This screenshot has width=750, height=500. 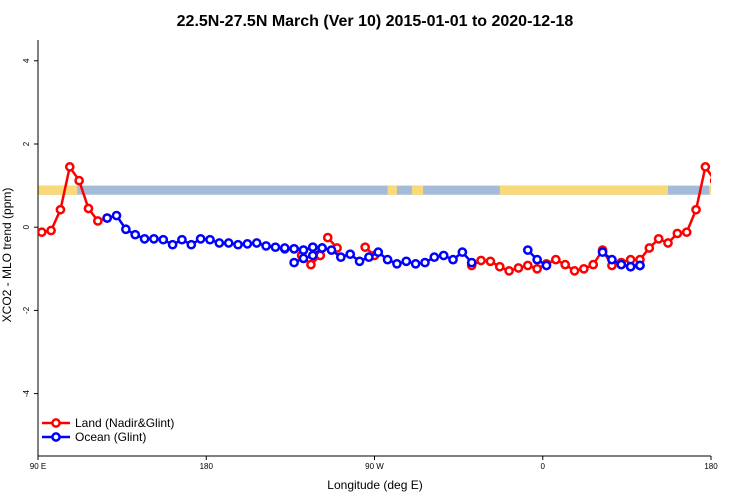 I want to click on land-ocean-band, so click(x=374, y=190).